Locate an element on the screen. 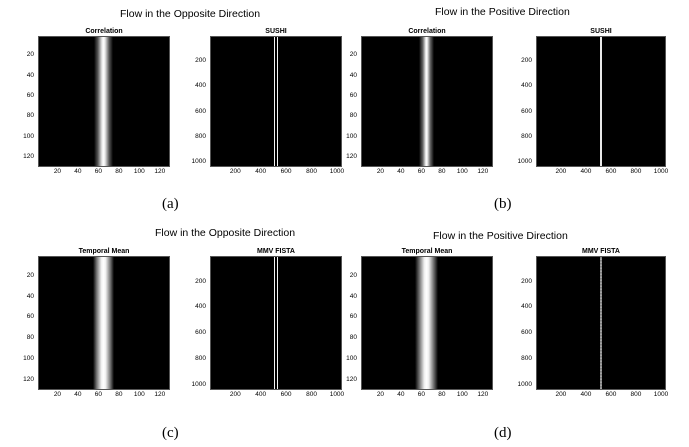 The width and height of the screenshot is (689, 447). panel-title: MMV FISTA is located at coordinates (276, 251).